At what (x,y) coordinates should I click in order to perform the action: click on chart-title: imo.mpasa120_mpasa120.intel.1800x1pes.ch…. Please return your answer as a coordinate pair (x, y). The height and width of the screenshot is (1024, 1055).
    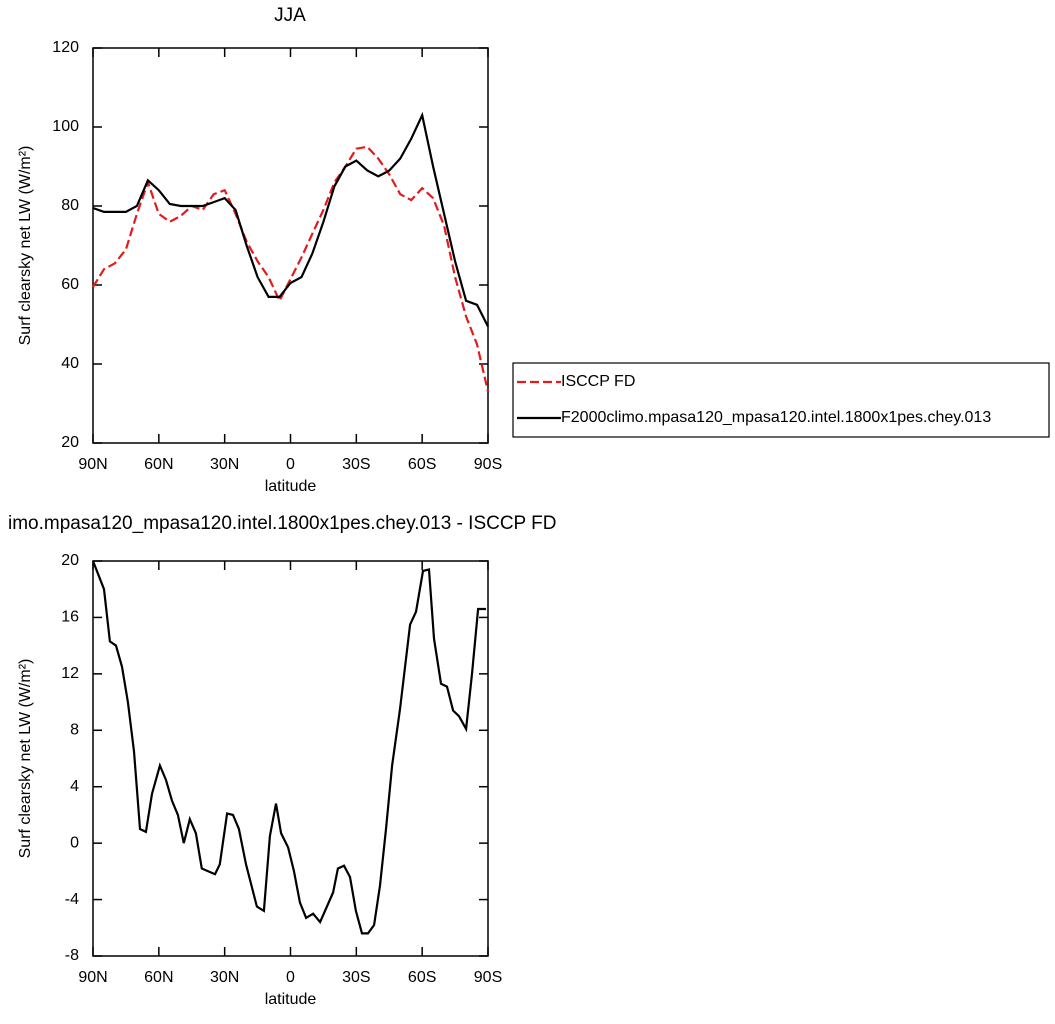
    Looking at the image, I should click on (282, 523).